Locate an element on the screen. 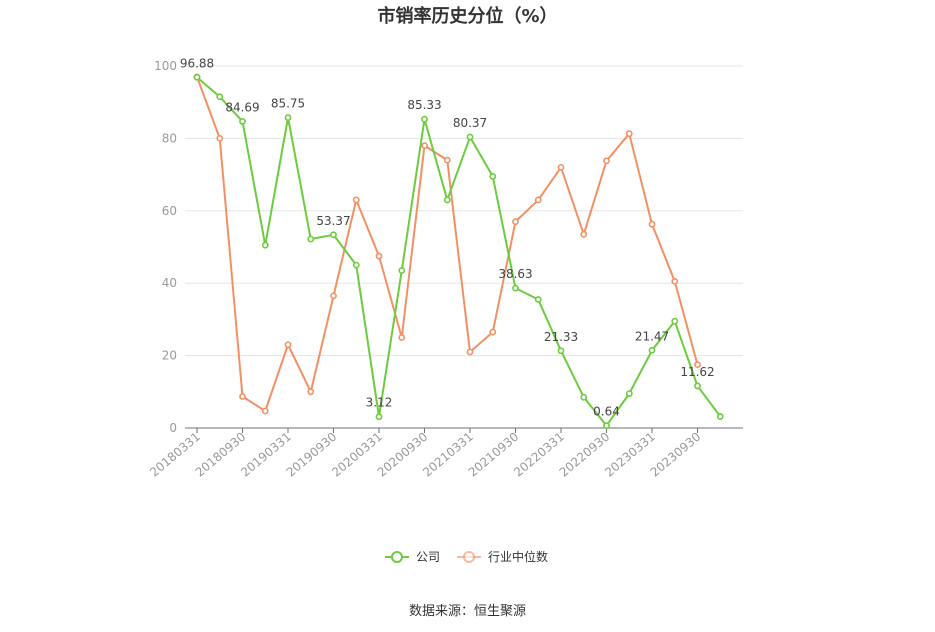 This screenshot has width=935, height=632. data-label: 21.33 is located at coordinates (561, 337).